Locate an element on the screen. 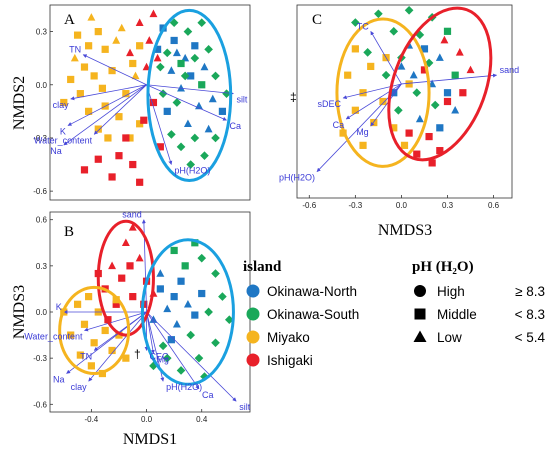 Image resolution: width=550 pixels, height=450 pixels. x-tick-label: -0.4 is located at coordinates (91, 419).